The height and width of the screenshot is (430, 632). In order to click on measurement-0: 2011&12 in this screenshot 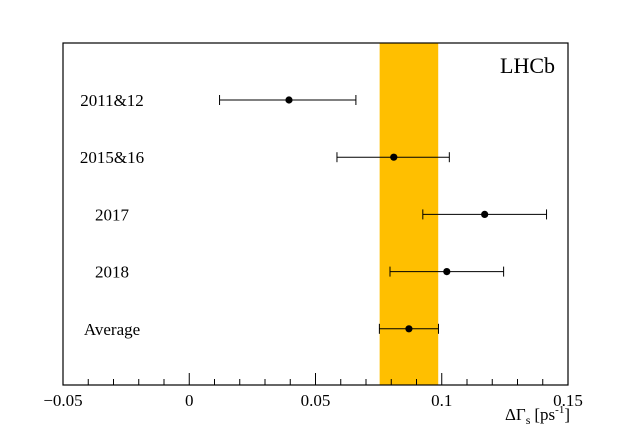, I will do `click(218, 100)`.